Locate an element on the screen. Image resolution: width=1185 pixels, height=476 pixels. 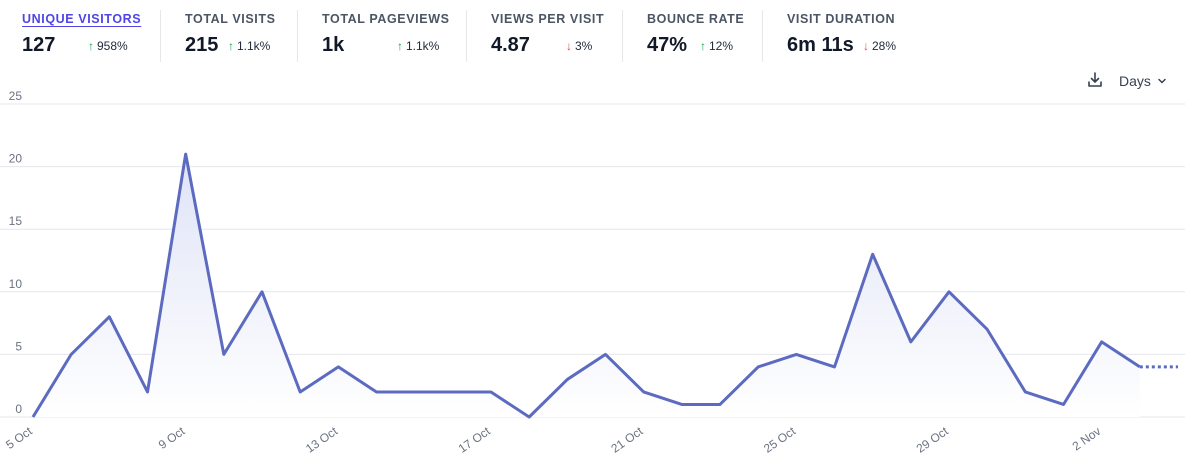
y-tick-label: 20 is located at coordinates (16, 159).